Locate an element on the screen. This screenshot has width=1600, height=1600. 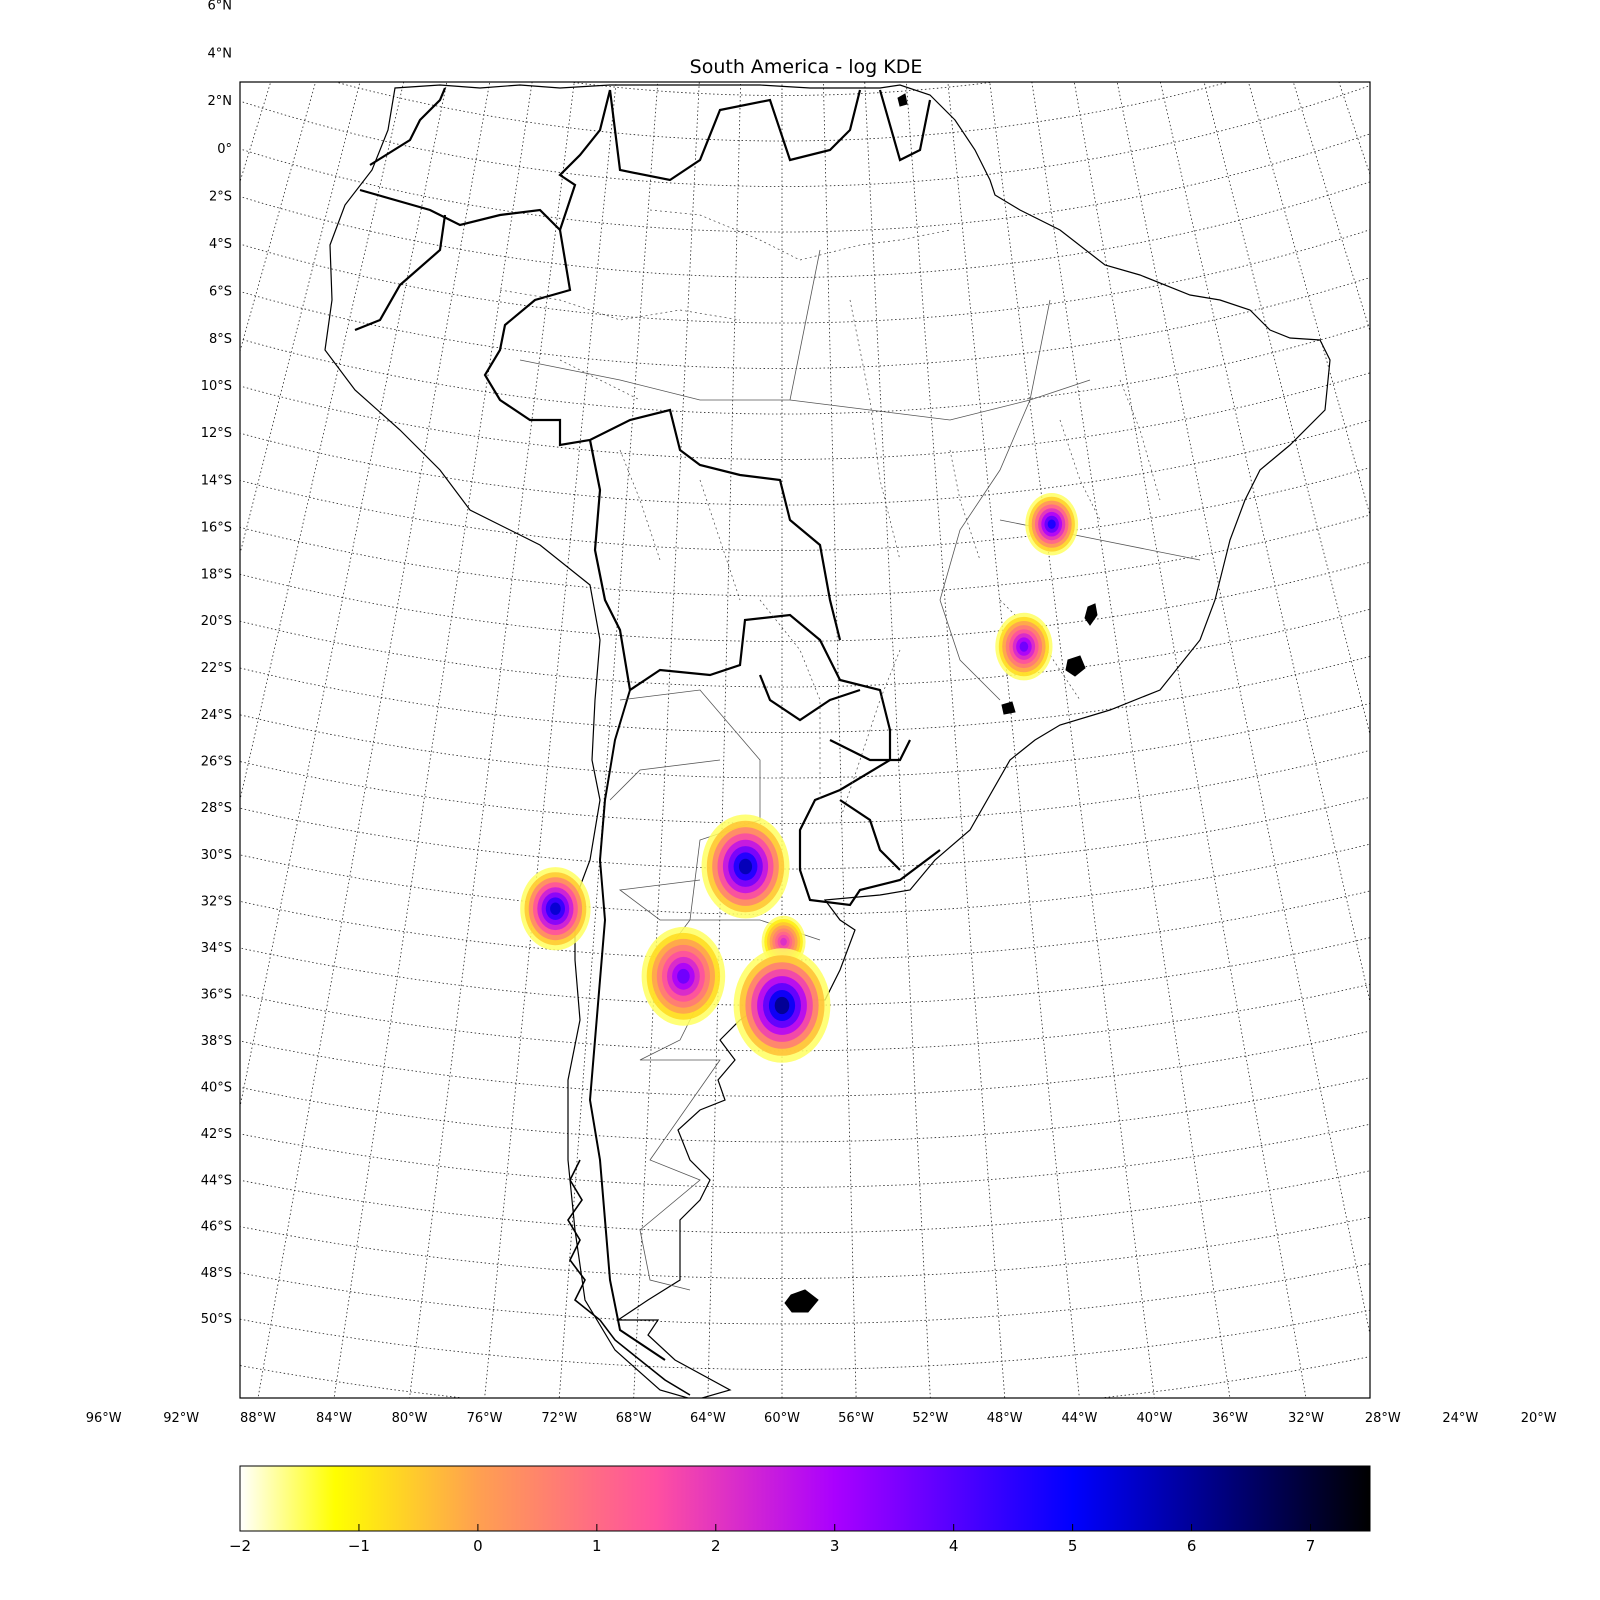
latitude-label: 6°S is located at coordinates (220, 292).